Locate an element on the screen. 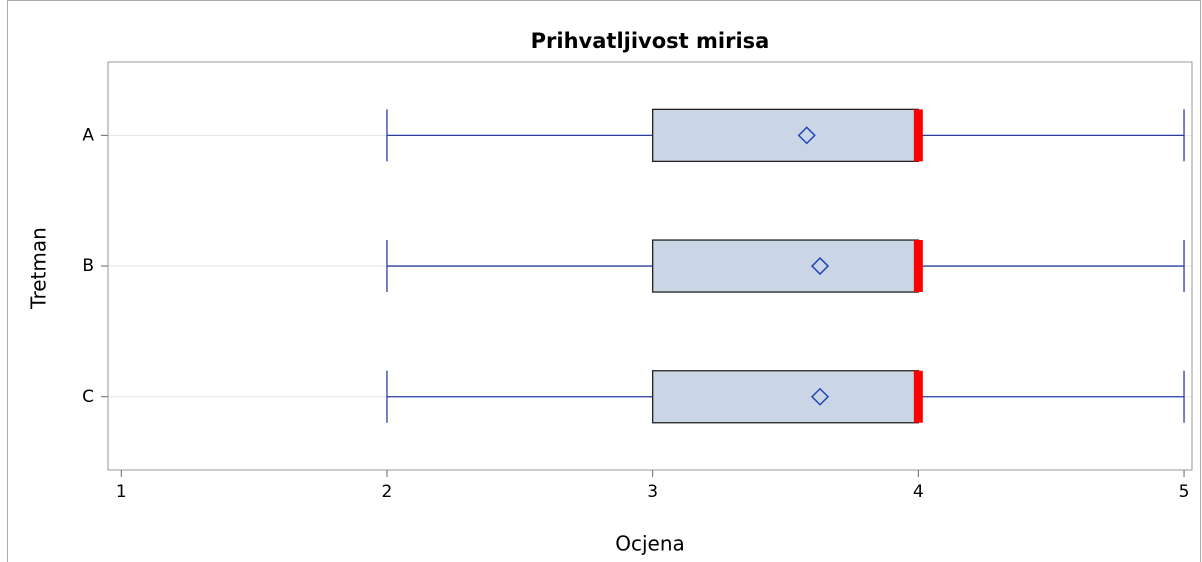  x-tick-label: 5 is located at coordinates (1184, 492).